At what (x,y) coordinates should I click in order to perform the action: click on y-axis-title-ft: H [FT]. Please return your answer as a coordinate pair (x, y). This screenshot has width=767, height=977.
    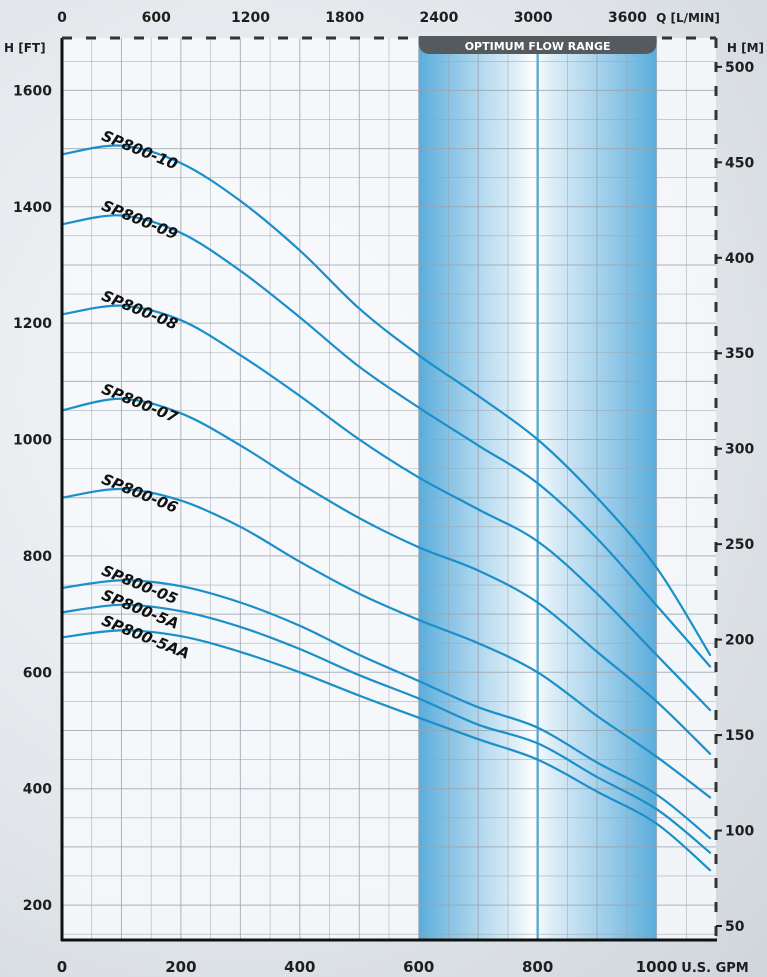
    Looking at the image, I should click on (25, 48).